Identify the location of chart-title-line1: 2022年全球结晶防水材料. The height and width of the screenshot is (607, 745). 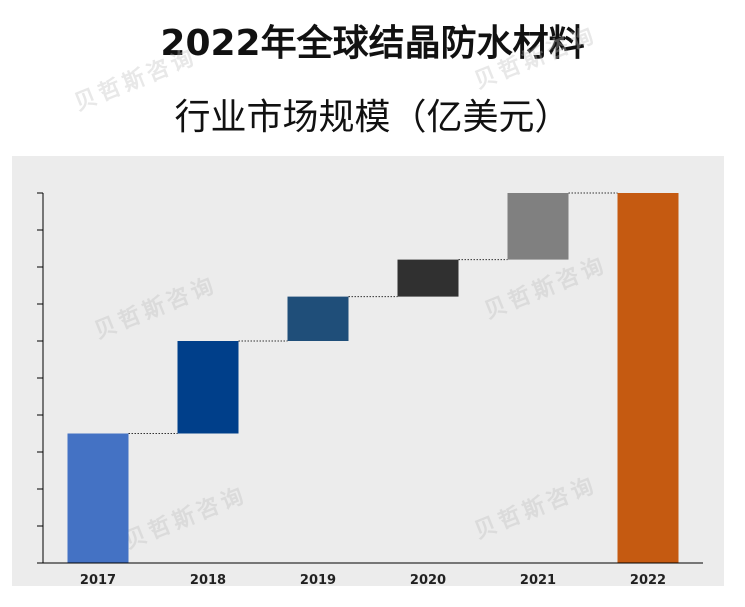
(372, 43).